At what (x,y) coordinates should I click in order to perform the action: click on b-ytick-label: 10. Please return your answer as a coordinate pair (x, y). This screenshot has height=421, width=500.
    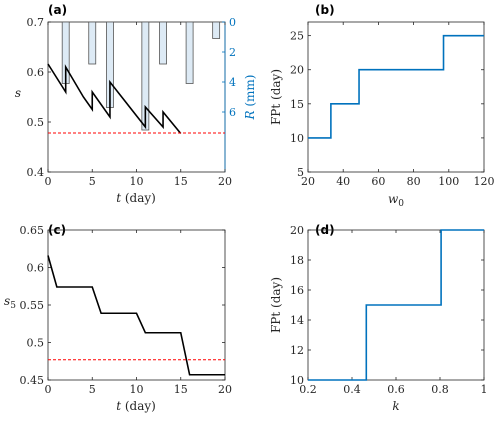
    Looking at the image, I should click on (297, 138).